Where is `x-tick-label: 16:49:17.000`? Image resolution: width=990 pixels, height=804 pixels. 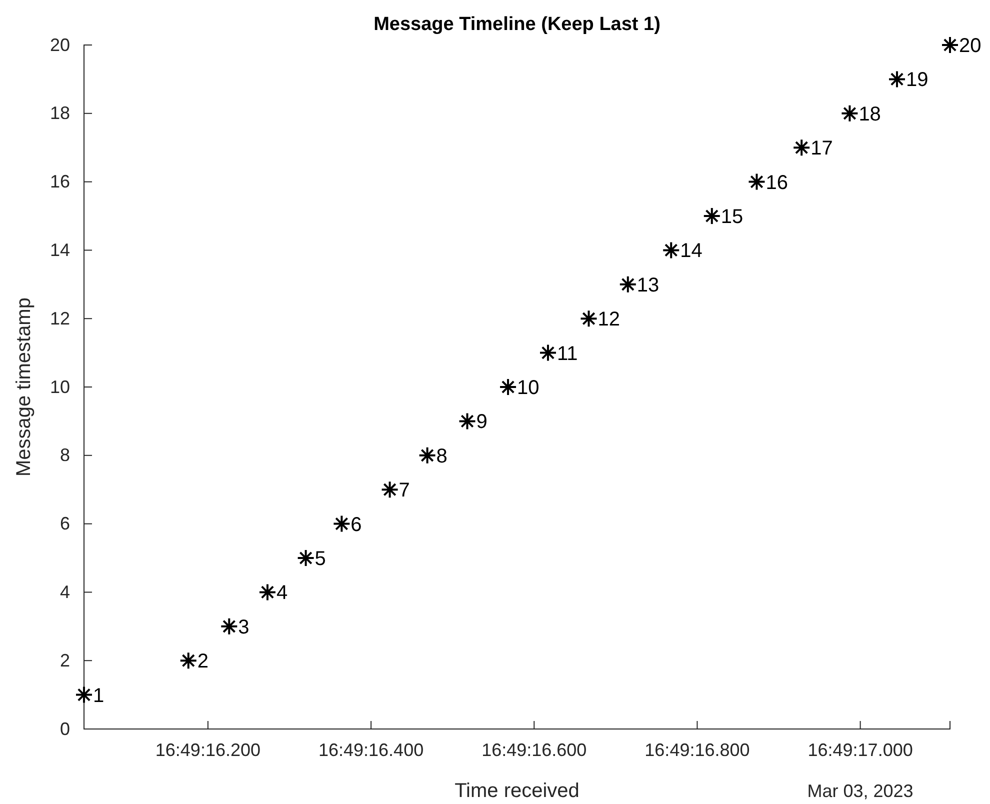 x-tick-label: 16:49:17.000 is located at coordinates (860, 750).